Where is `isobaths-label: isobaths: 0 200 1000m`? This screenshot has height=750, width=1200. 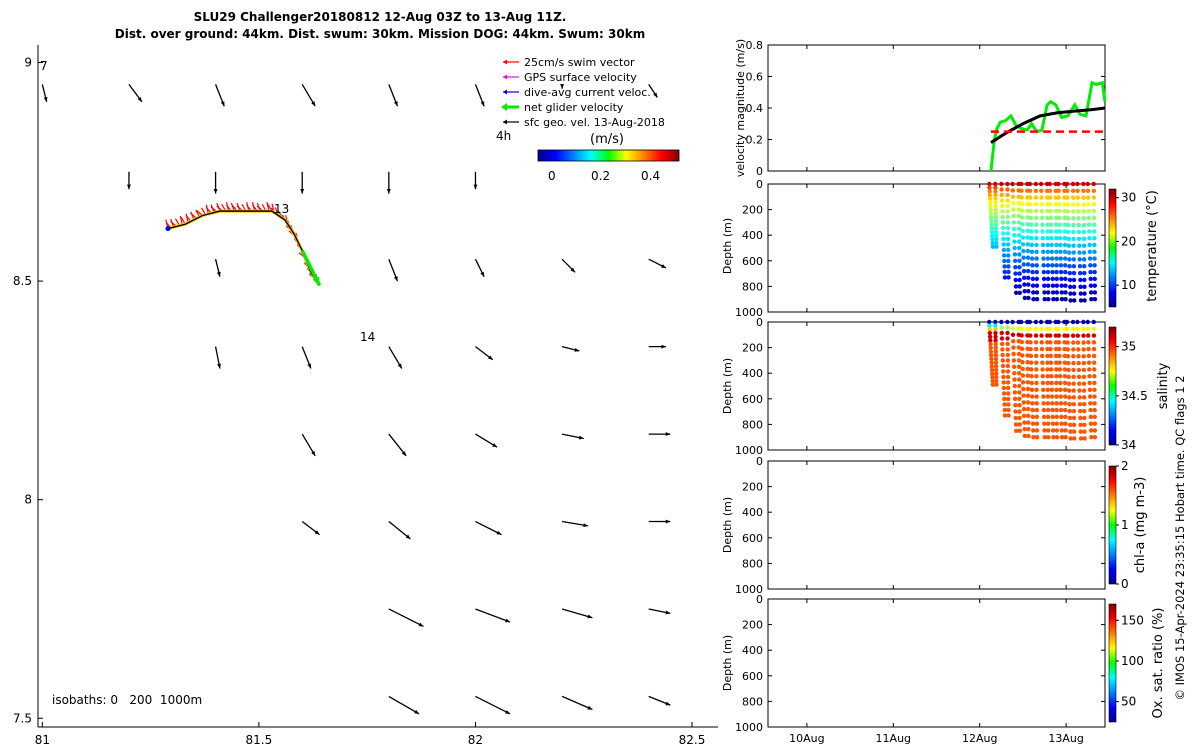 isobaths-label: isobaths: 0 200 1000m is located at coordinates (127, 700).